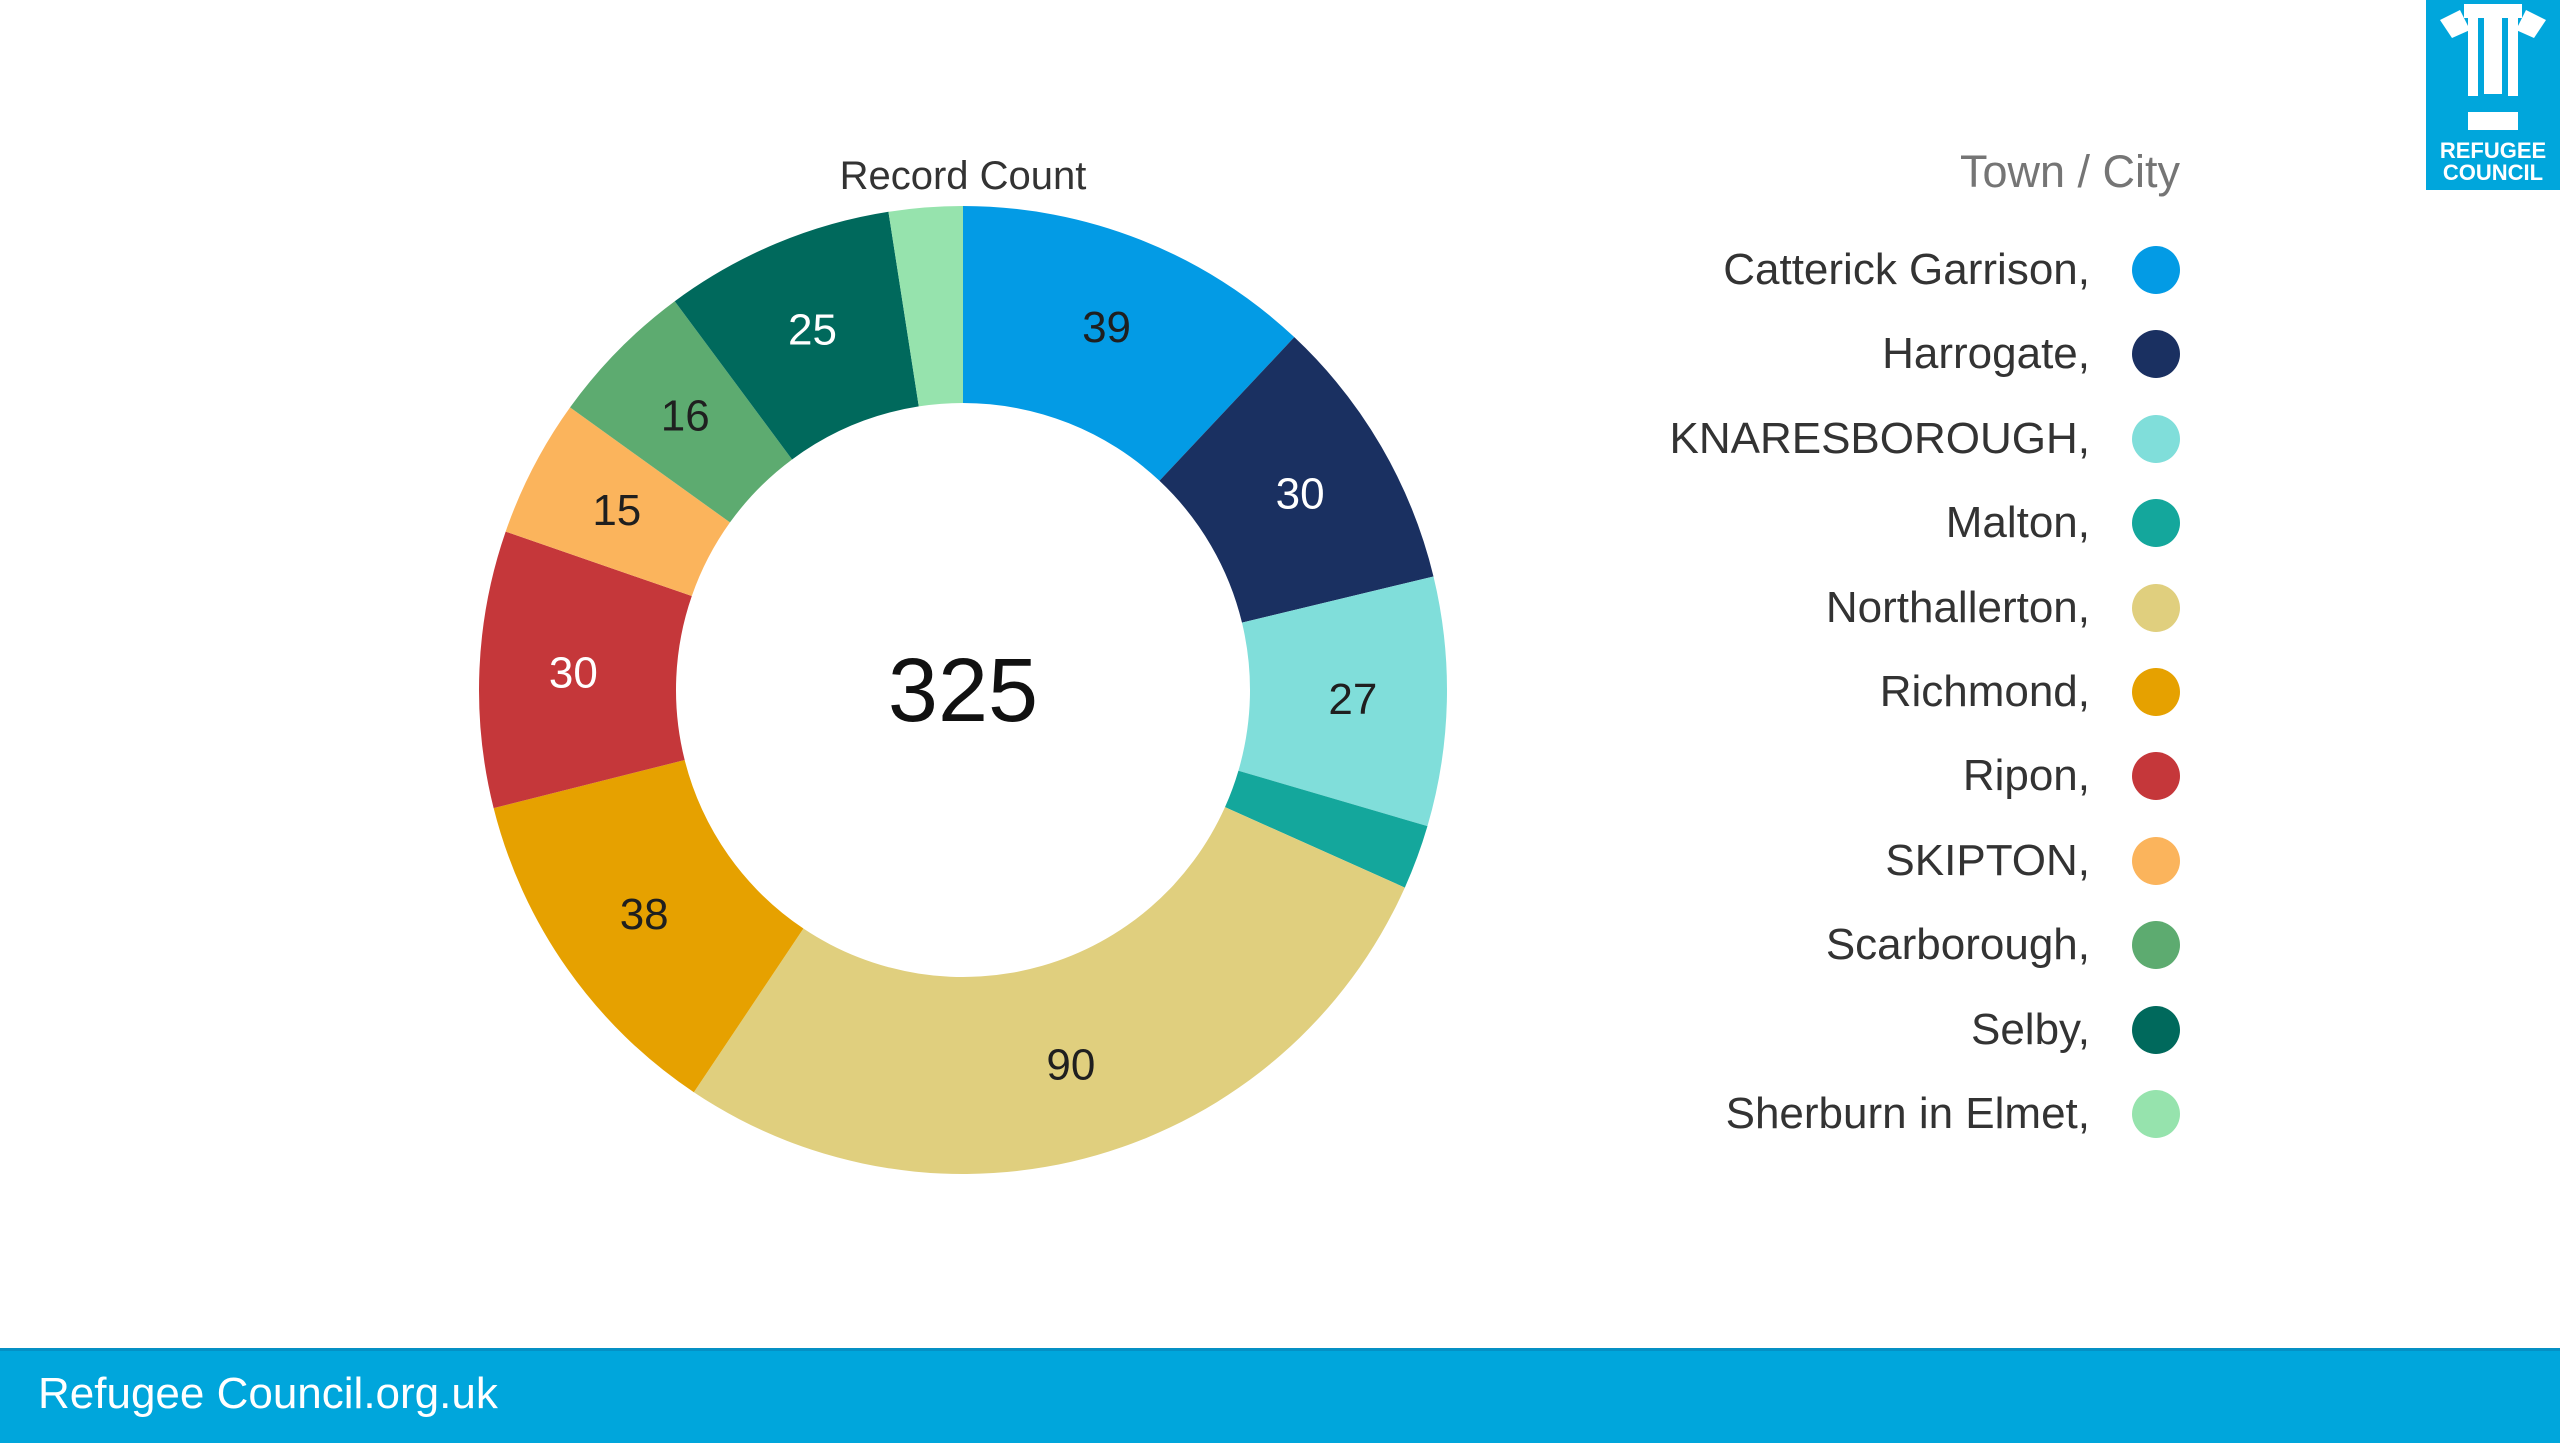 The image size is (2560, 1443). I want to click on slice-skipton, so click(617, 502).